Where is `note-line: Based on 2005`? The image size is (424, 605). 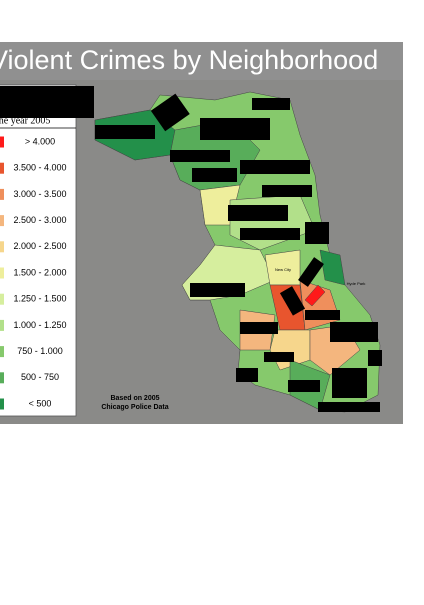
note-line: Based on 2005 is located at coordinates (134, 398).